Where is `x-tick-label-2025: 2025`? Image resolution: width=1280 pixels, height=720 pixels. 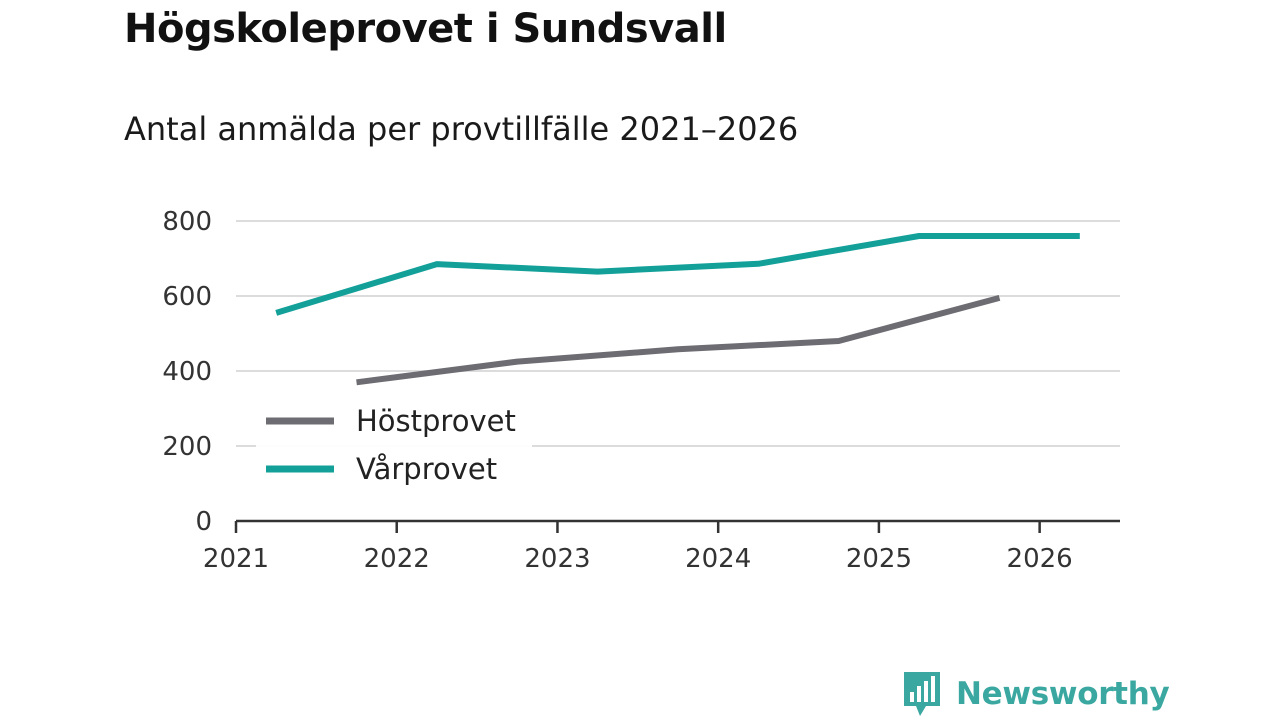 x-tick-label-2025: 2025 is located at coordinates (879, 559).